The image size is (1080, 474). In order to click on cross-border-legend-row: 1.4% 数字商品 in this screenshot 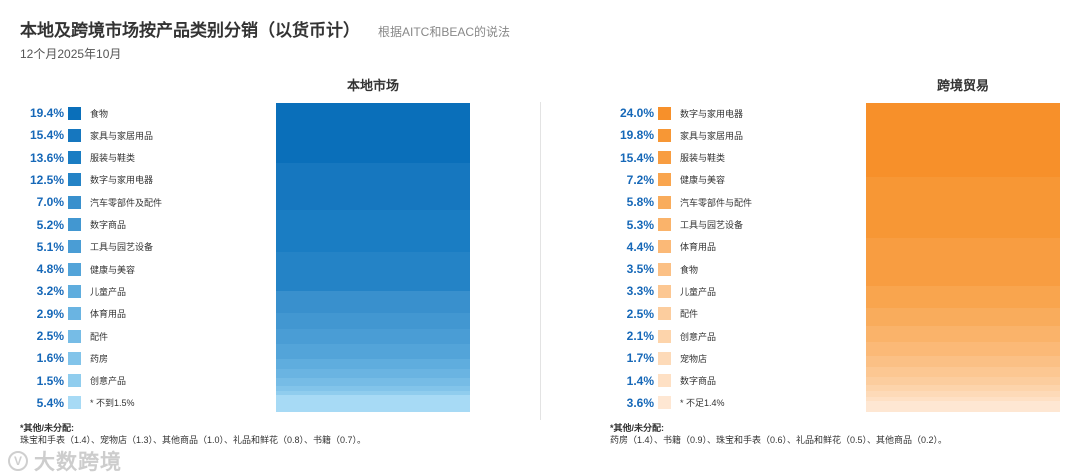, I will do `click(663, 381)`.